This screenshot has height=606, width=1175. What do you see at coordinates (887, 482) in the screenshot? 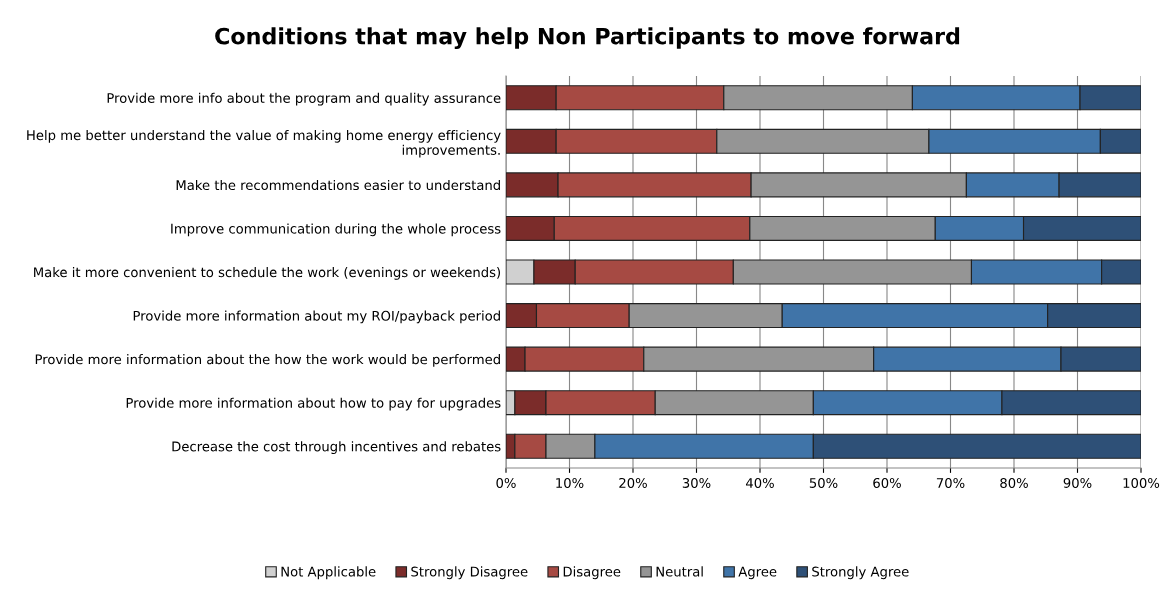
I see `x-tick-label: 60%` at bounding box center [887, 482].